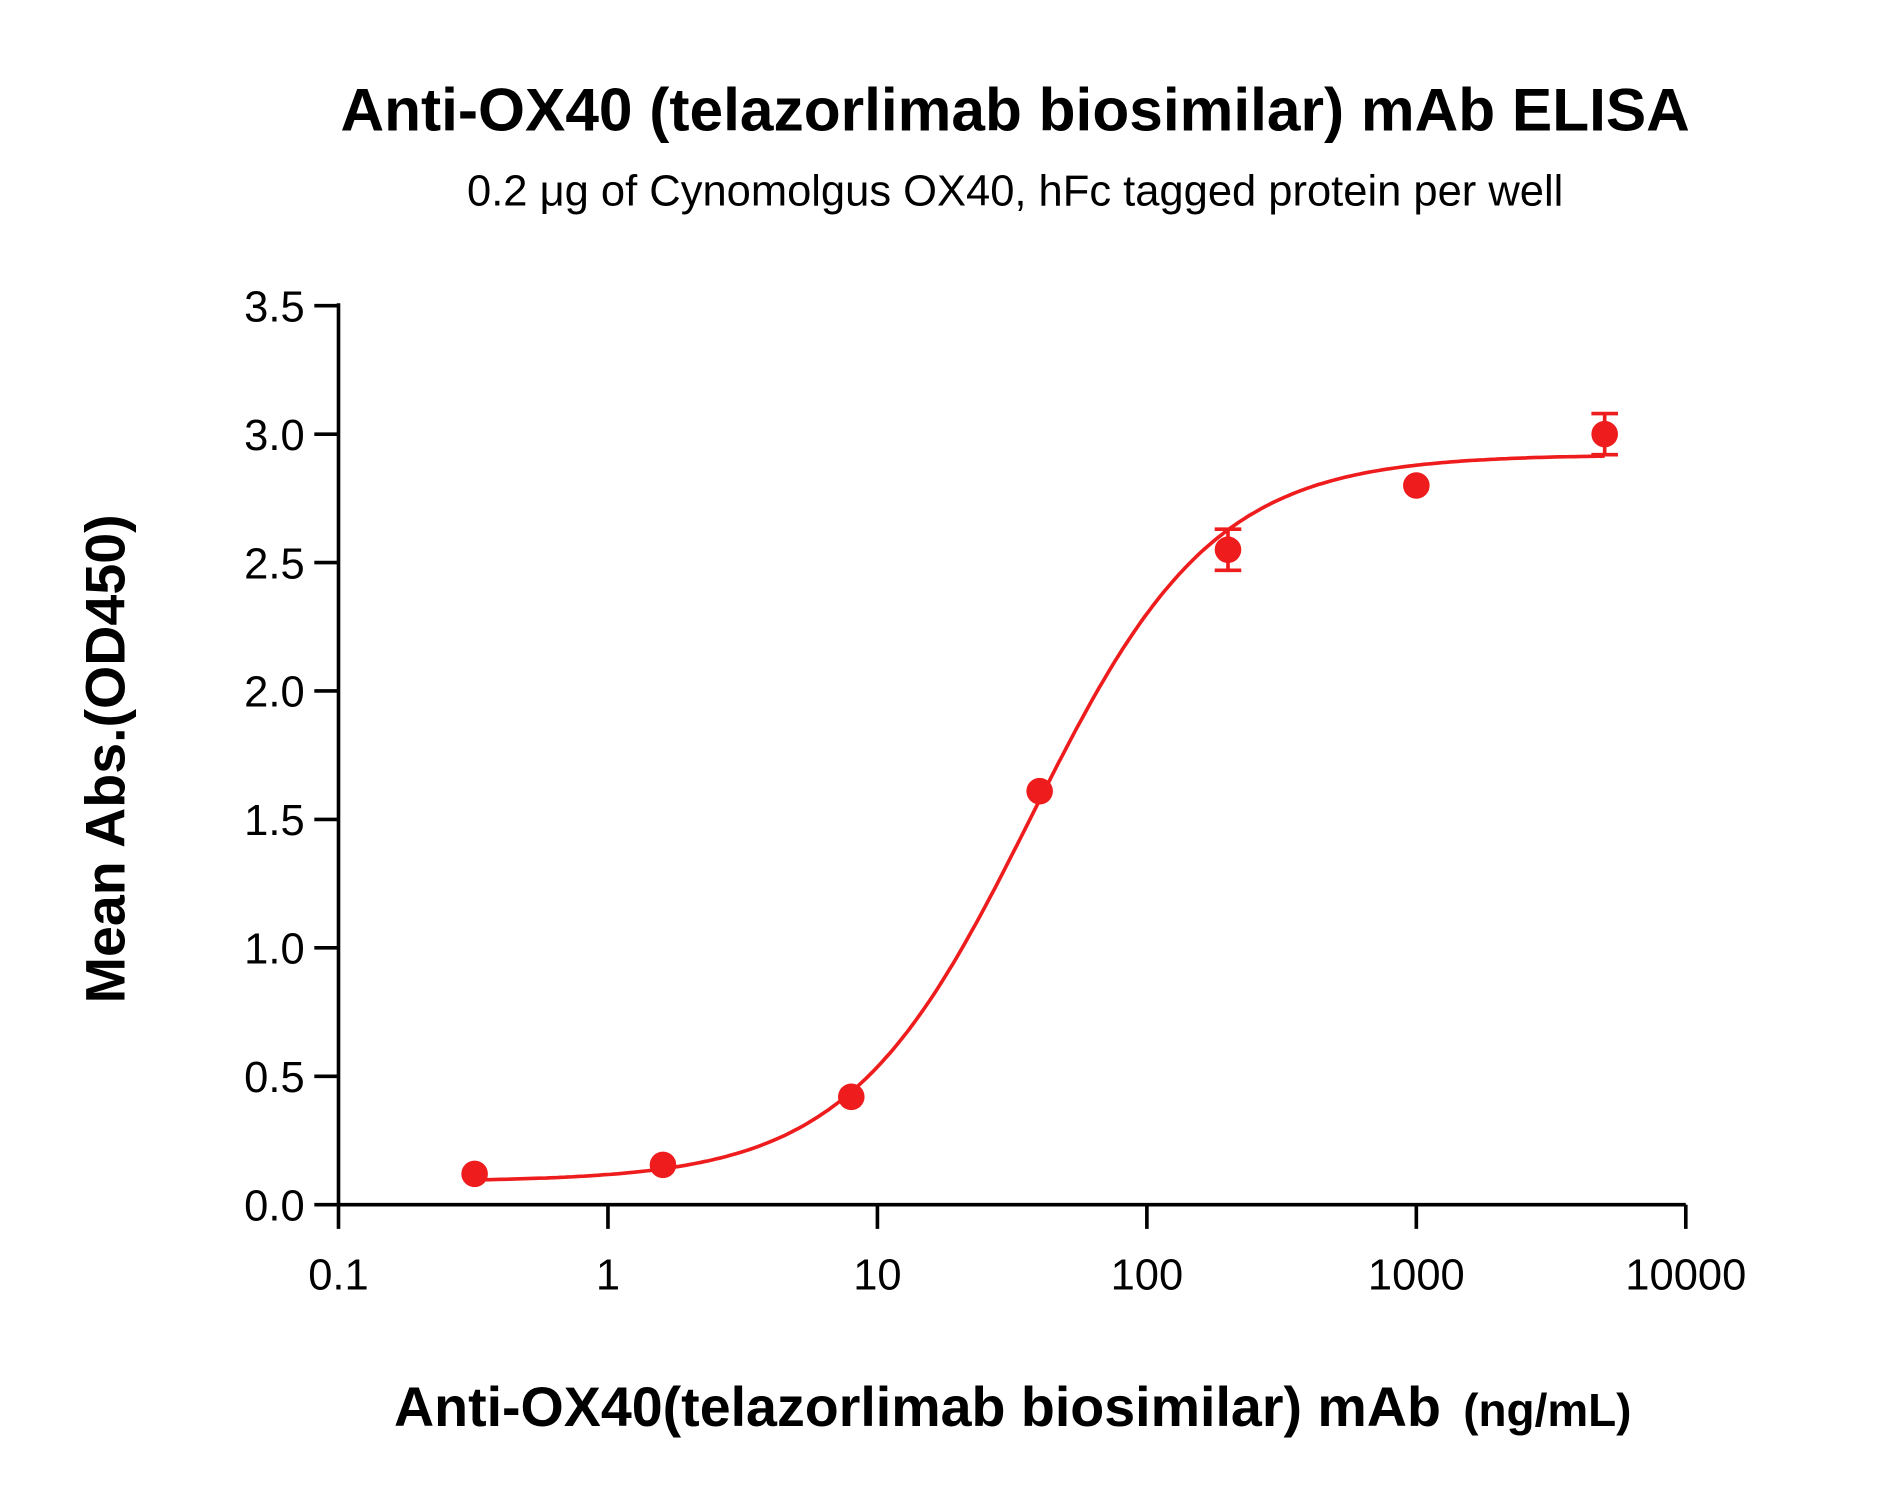  What do you see at coordinates (274, 693) in the screenshot?
I see `y-tick-label: 2.0` at bounding box center [274, 693].